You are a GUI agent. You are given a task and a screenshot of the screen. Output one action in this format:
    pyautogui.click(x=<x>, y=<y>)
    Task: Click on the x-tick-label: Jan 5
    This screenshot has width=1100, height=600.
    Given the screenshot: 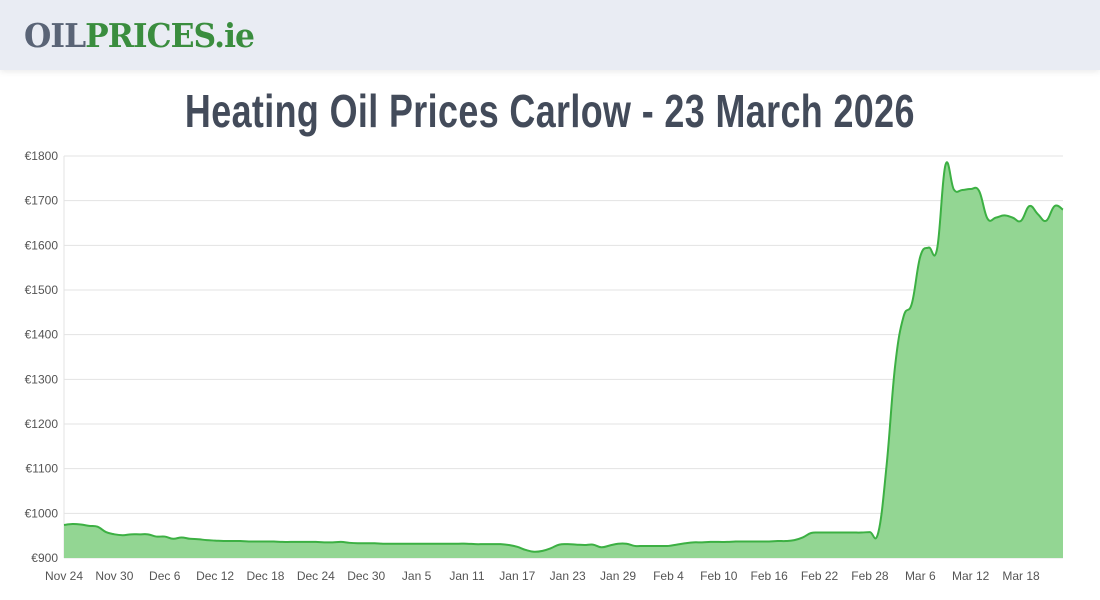 What is the action you would take?
    pyautogui.click(x=417, y=576)
    